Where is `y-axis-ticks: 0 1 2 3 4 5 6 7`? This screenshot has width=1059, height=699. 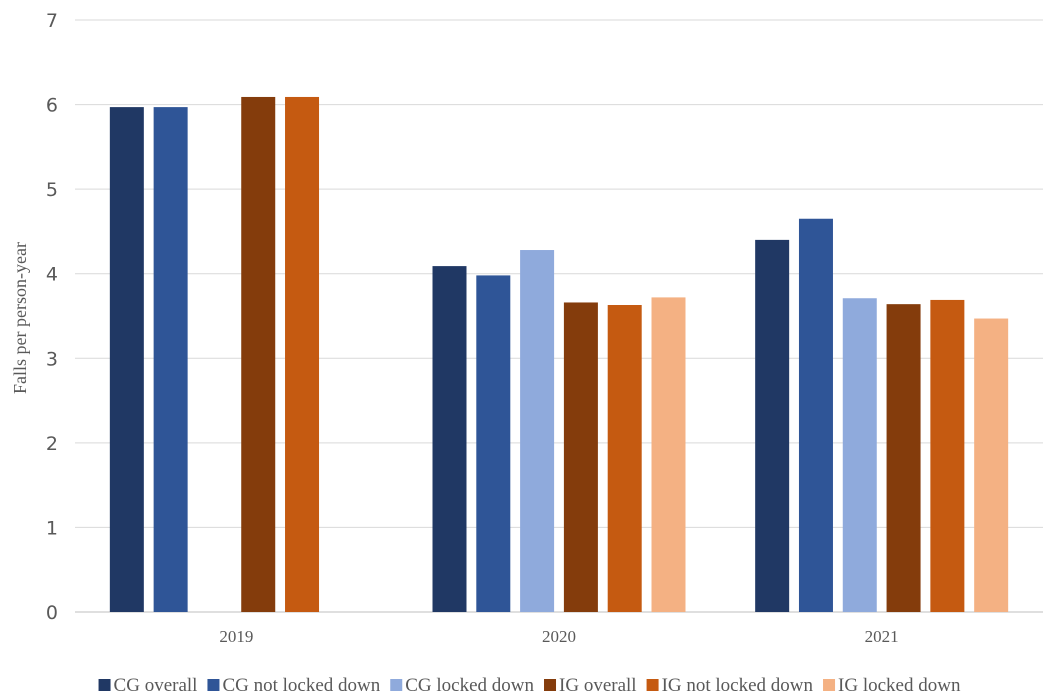 y-axis-ticks: 0 1 2 3 4 5 6 7 is located at coordinates (52, 317).